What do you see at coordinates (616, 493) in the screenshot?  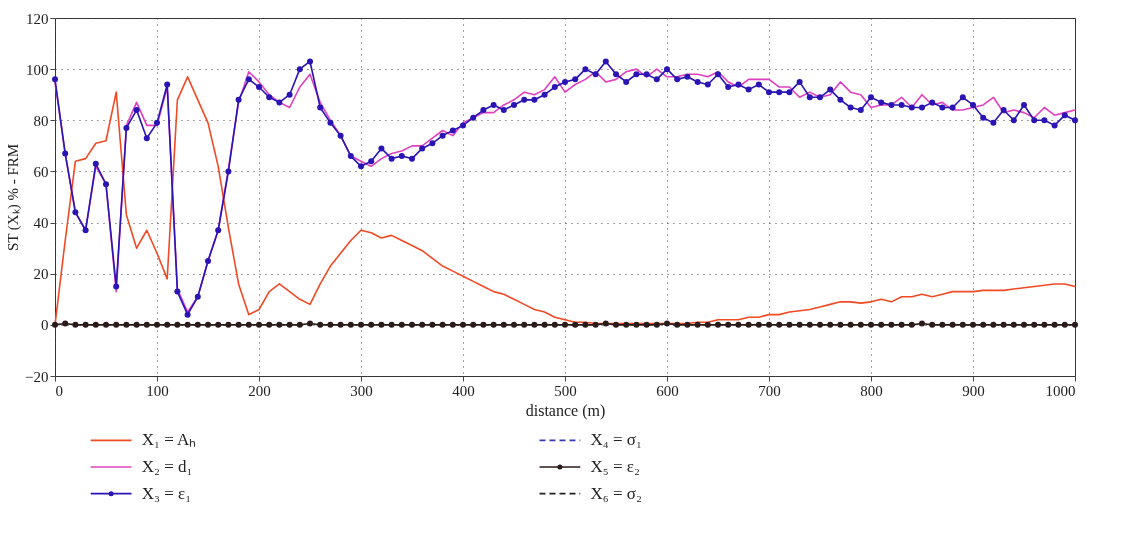 I see `legend-label: X₆ = σ₂` at bounding box center [616, 493].